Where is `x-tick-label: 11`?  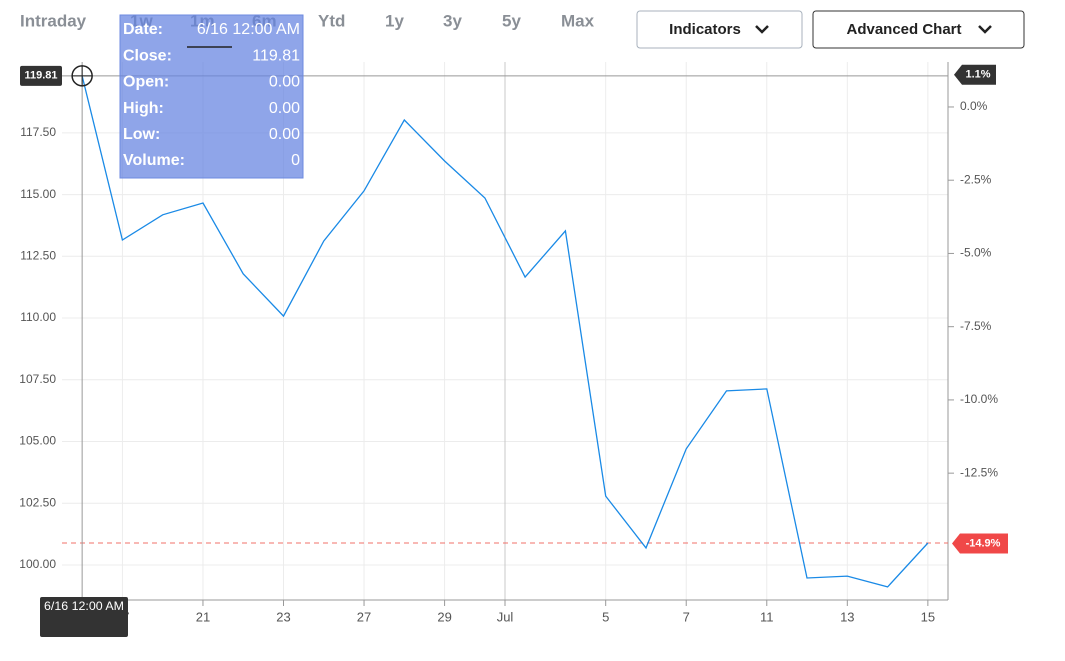
x-tick-label: 11 is located at coordinates (767, 616).